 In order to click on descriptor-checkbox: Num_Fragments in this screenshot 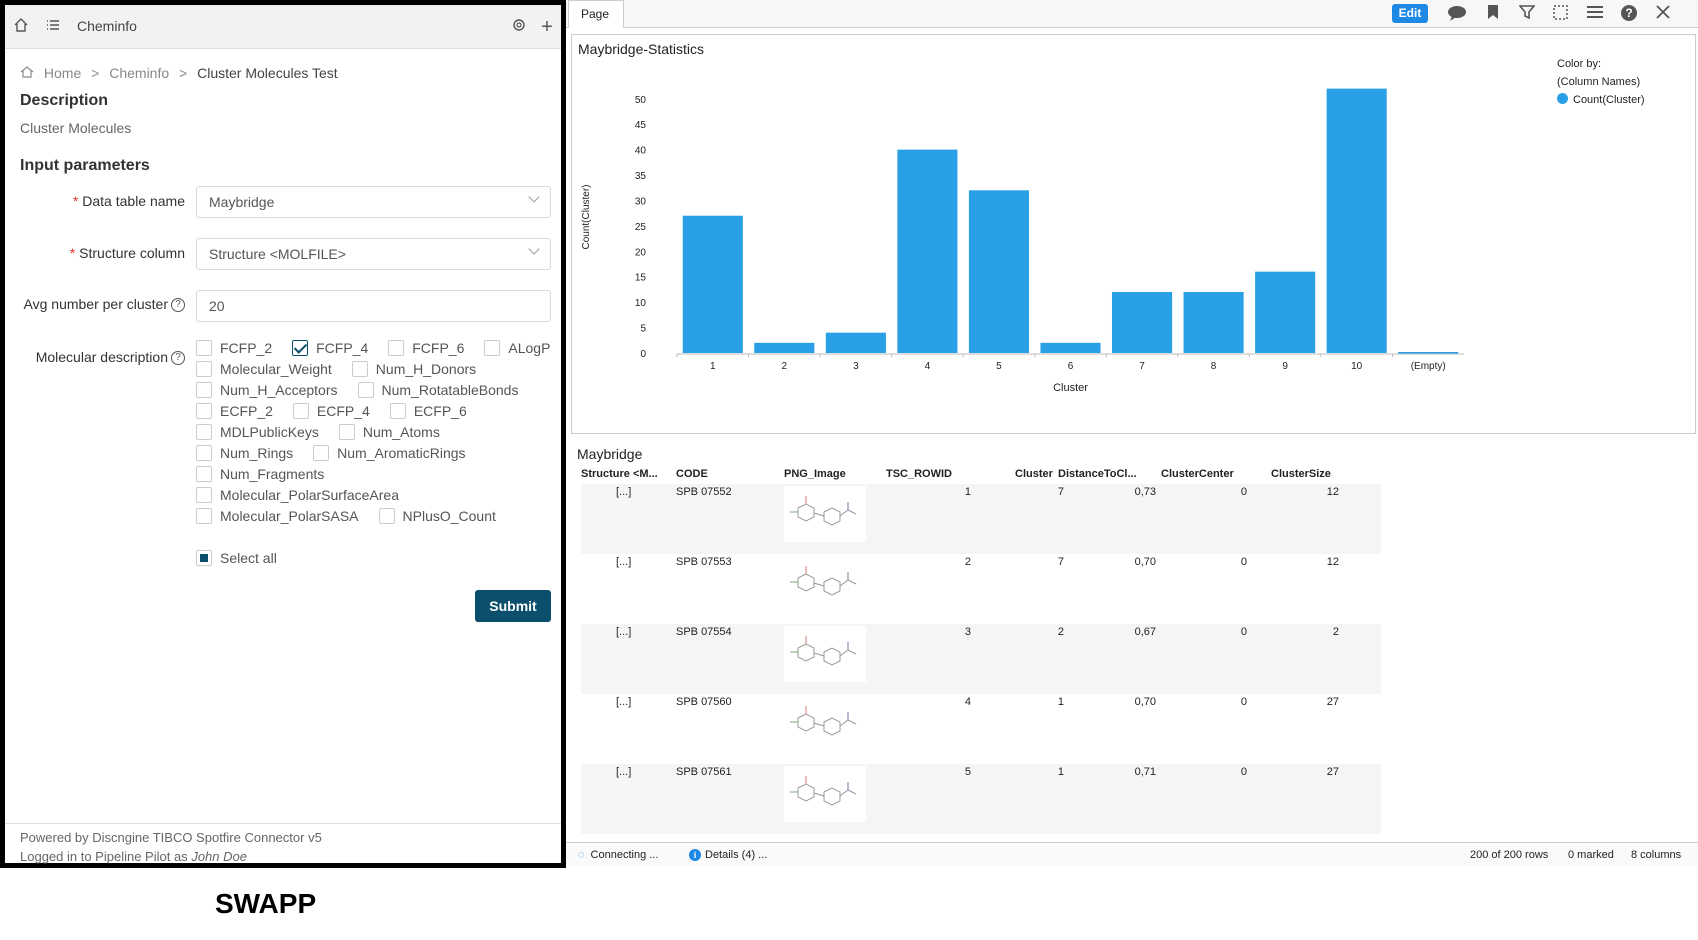, I will do `click(260, 474)`.